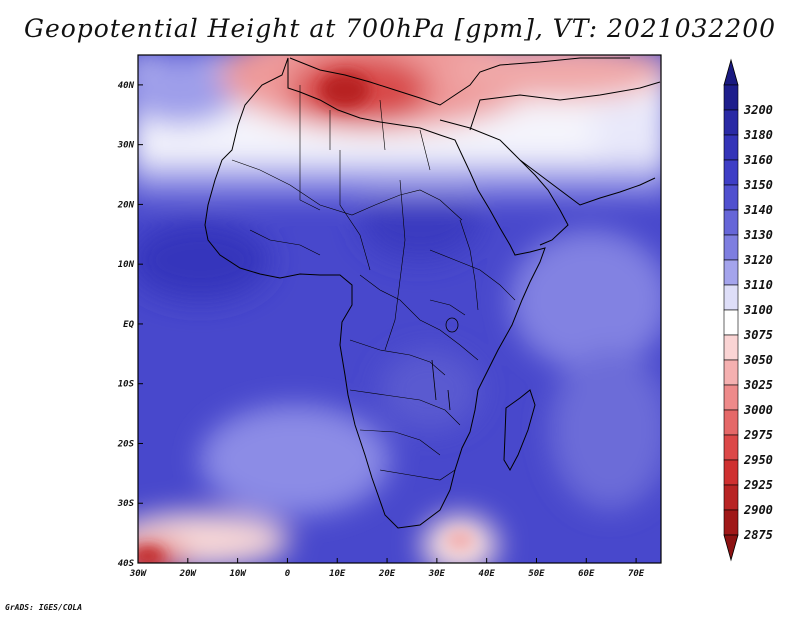  I want to click on lon-tick-label: 0, so click(288, 574).